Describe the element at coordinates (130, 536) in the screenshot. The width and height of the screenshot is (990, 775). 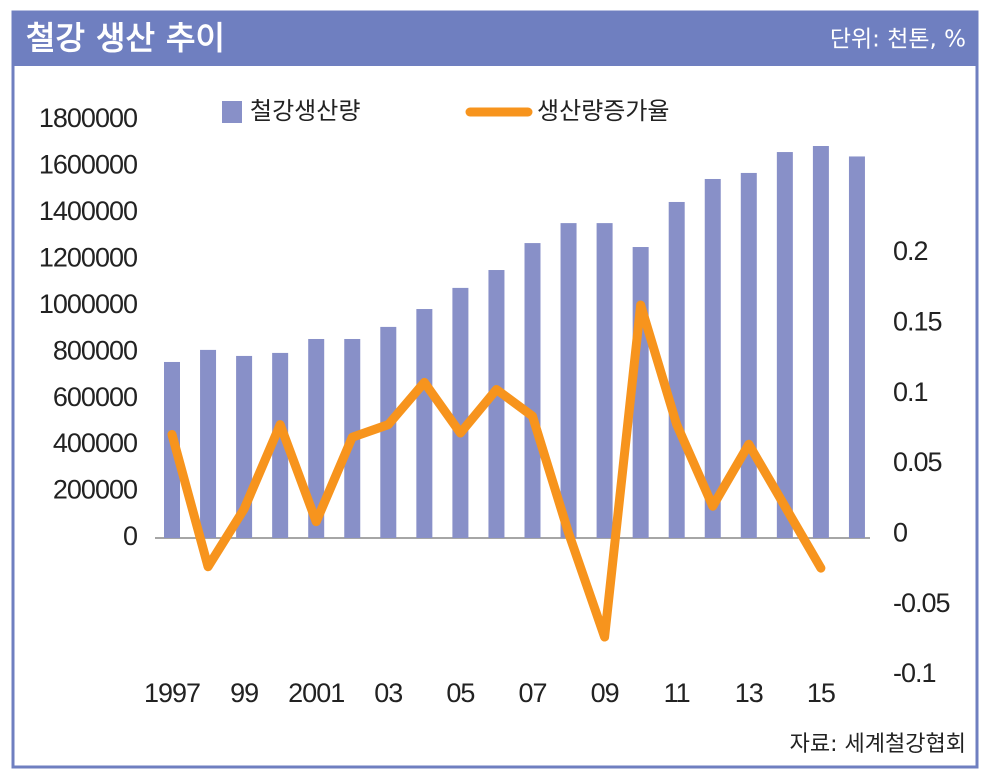
I see `y-tick-label: 0` at that location.